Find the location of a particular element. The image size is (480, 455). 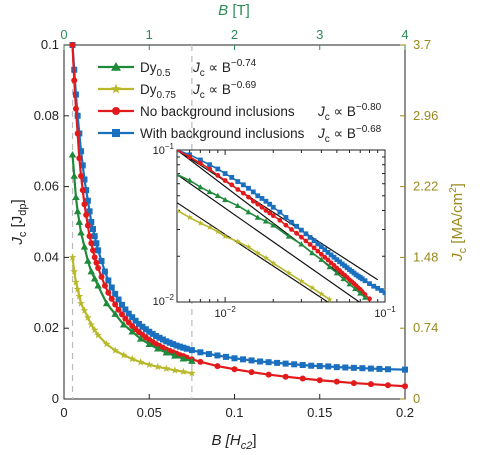

right-tick-label: 0.74 is located at coordinates (425, 327).